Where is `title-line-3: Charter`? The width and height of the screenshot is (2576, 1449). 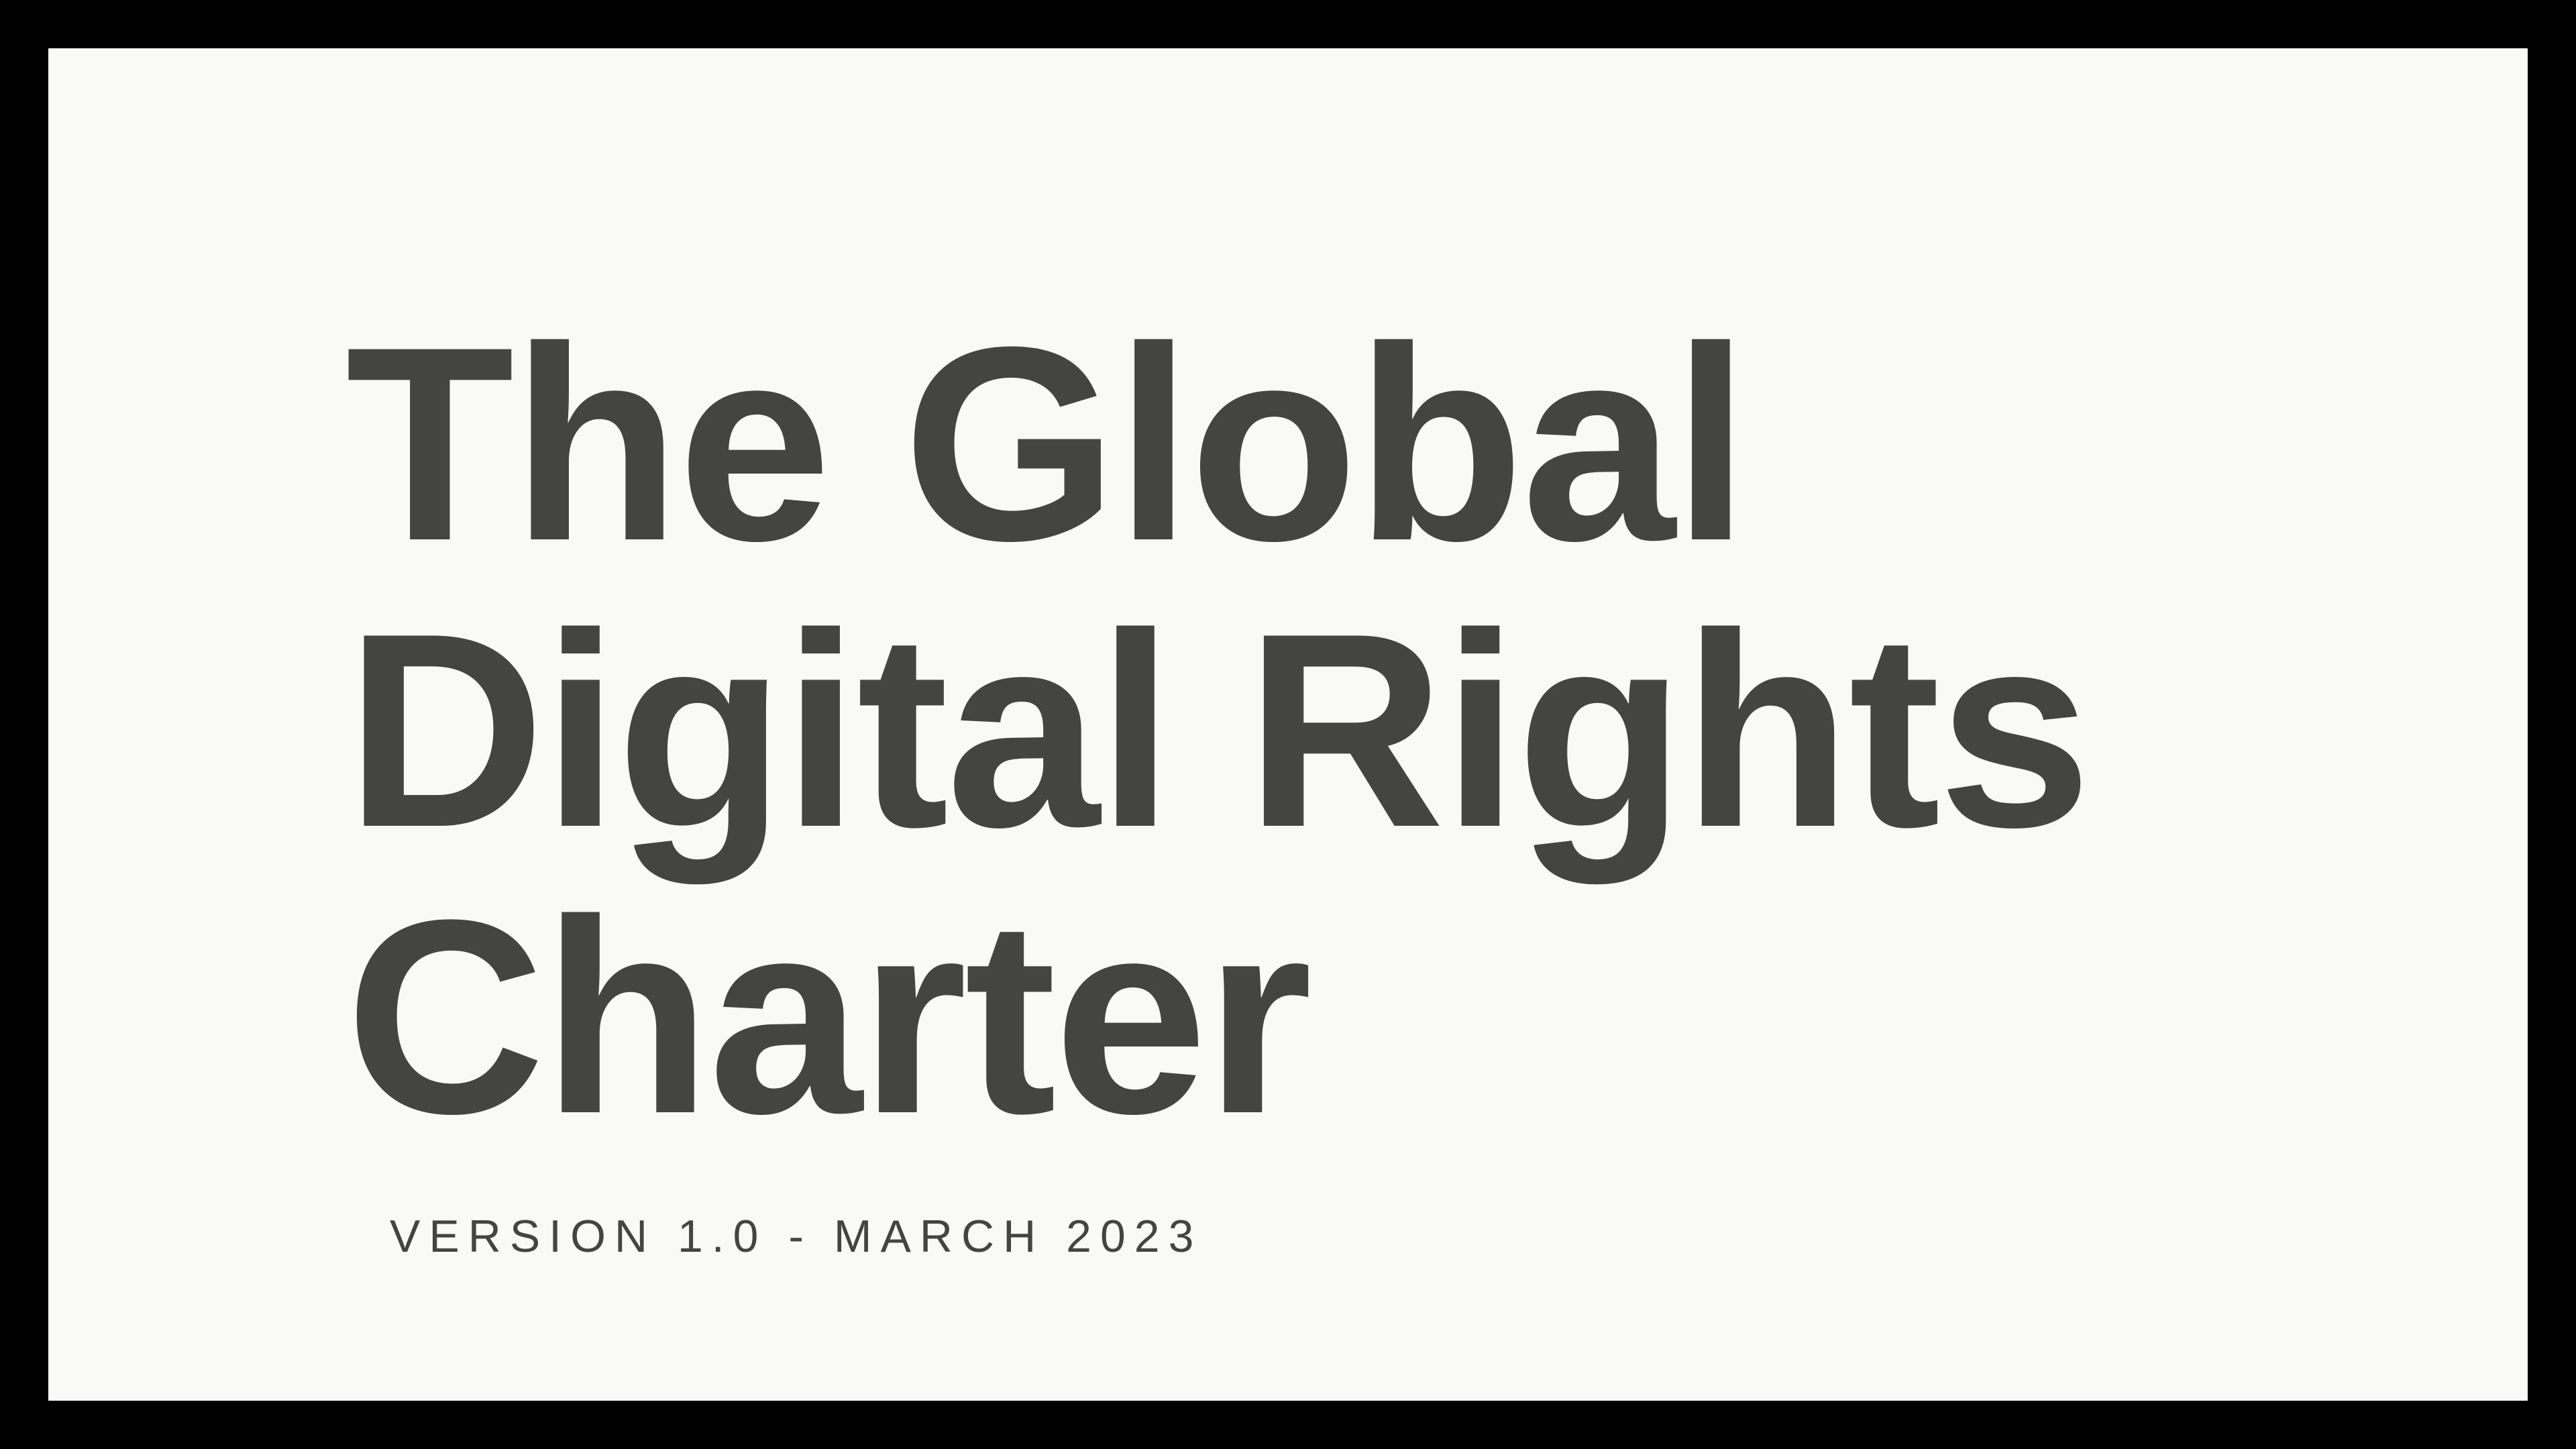
title-line-3: Charter is located at coordinates (828, 1017).